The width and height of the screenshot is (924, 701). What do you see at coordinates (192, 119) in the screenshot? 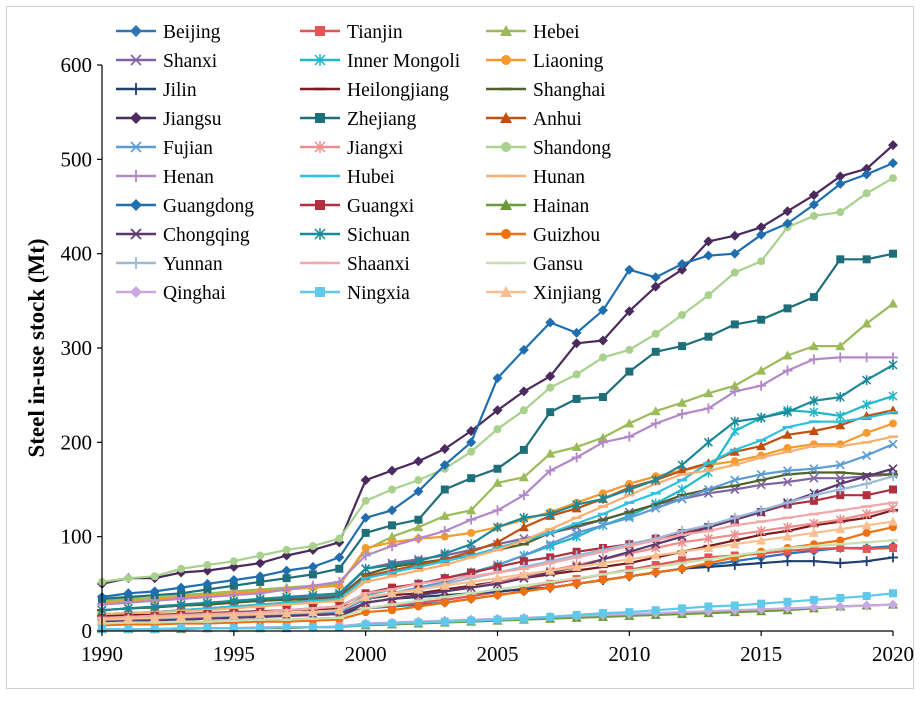
I see `legend-label: Jiangsu` at bounding box center [192, 119].